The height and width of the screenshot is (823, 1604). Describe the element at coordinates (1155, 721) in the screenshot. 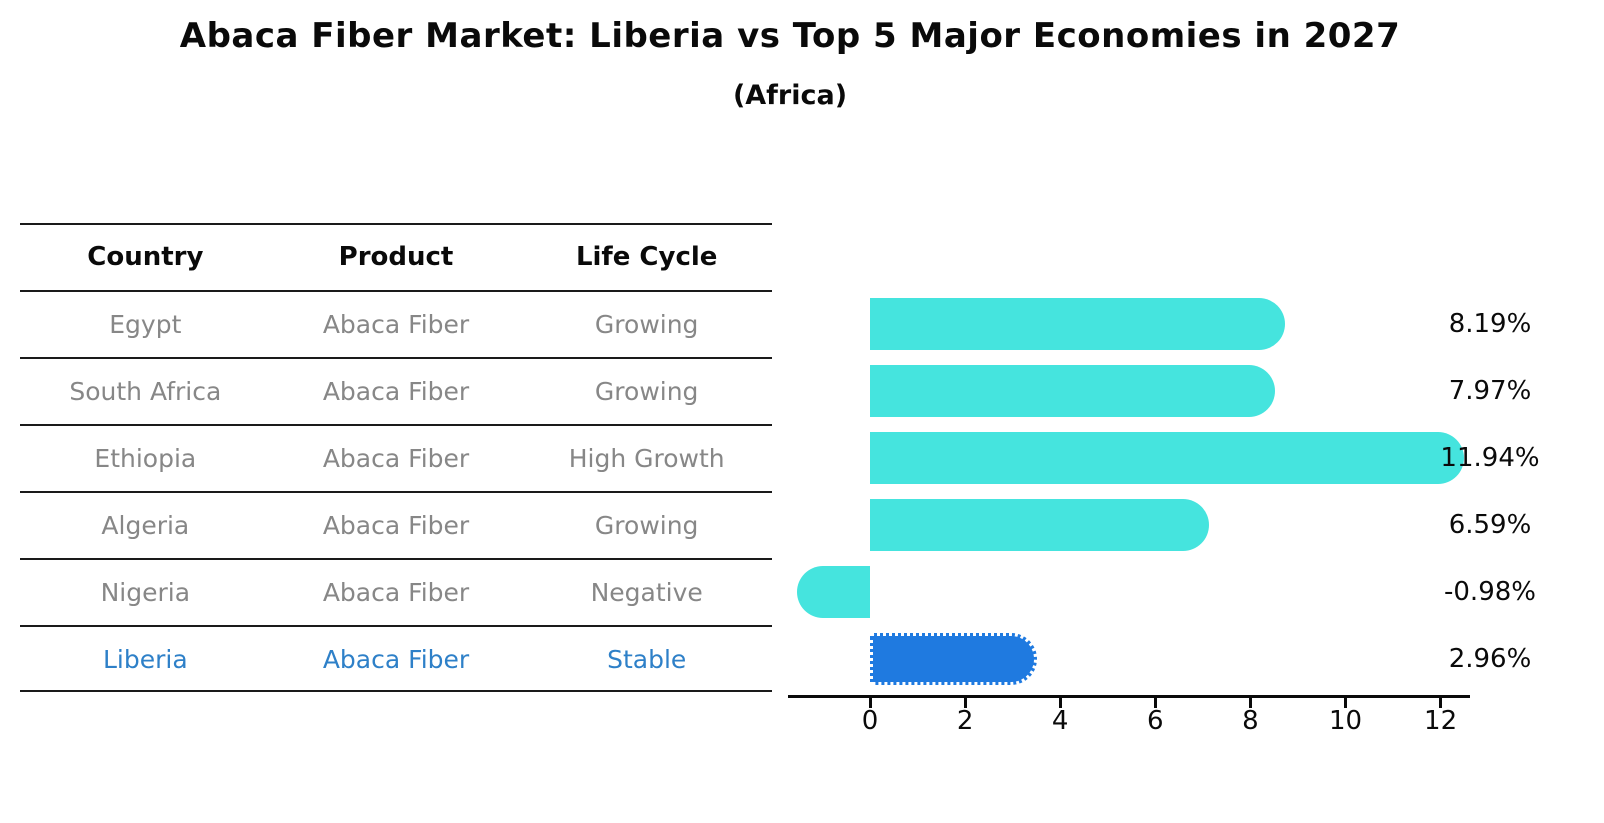

I see `x-tick-label: 6` at that location.